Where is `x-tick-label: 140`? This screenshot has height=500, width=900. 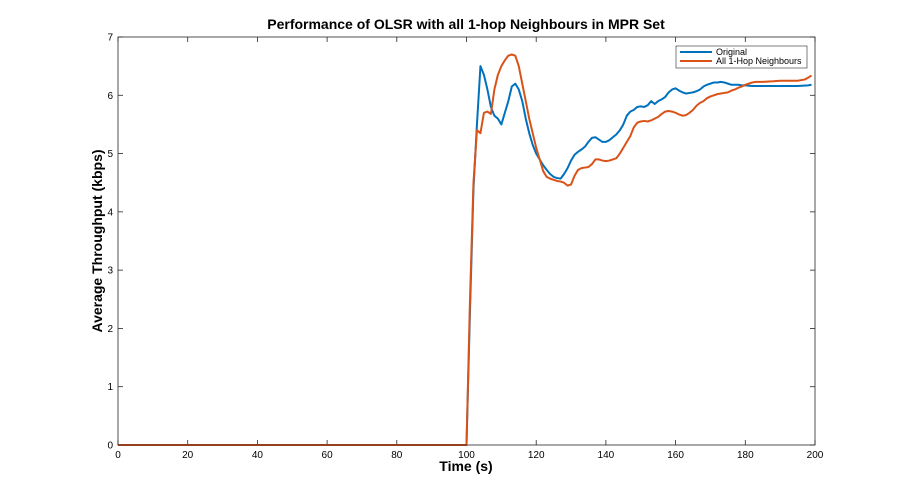 x-tick-label: 140 is located at coordinates (606, 455).